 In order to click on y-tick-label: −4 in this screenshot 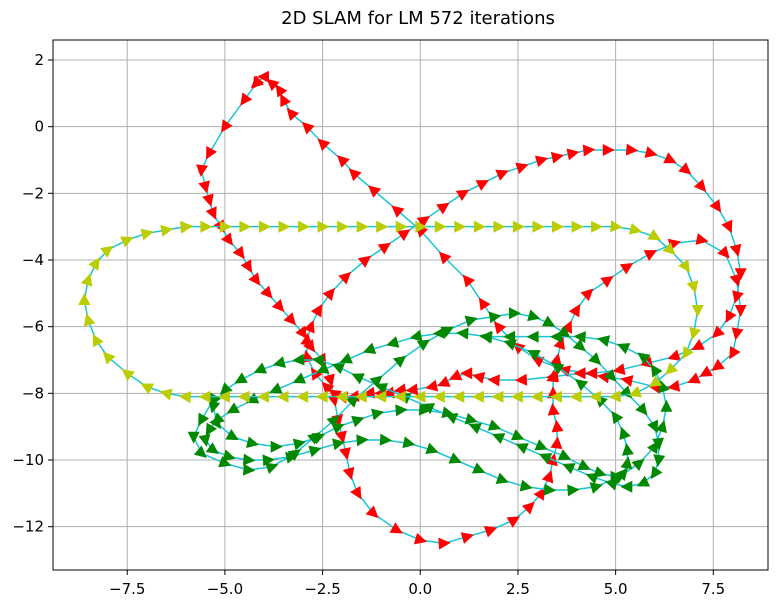, I will do `click(33, 260)`.